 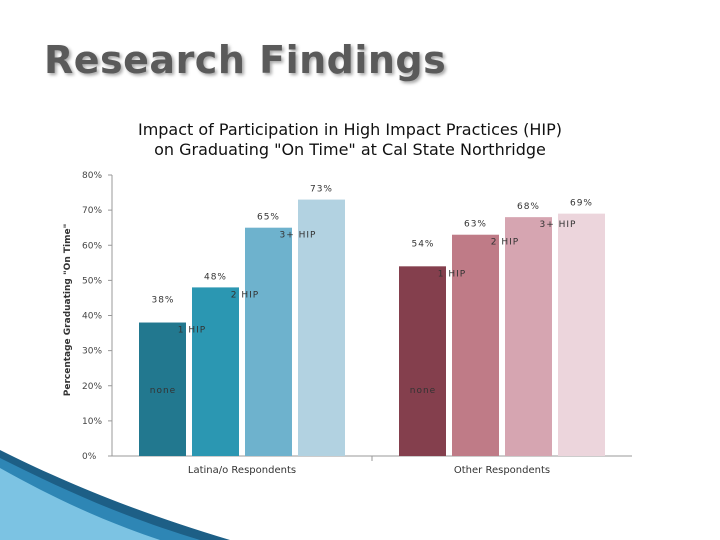 I want to click on y-tick-label: 80%, so click(x=92, y=176).